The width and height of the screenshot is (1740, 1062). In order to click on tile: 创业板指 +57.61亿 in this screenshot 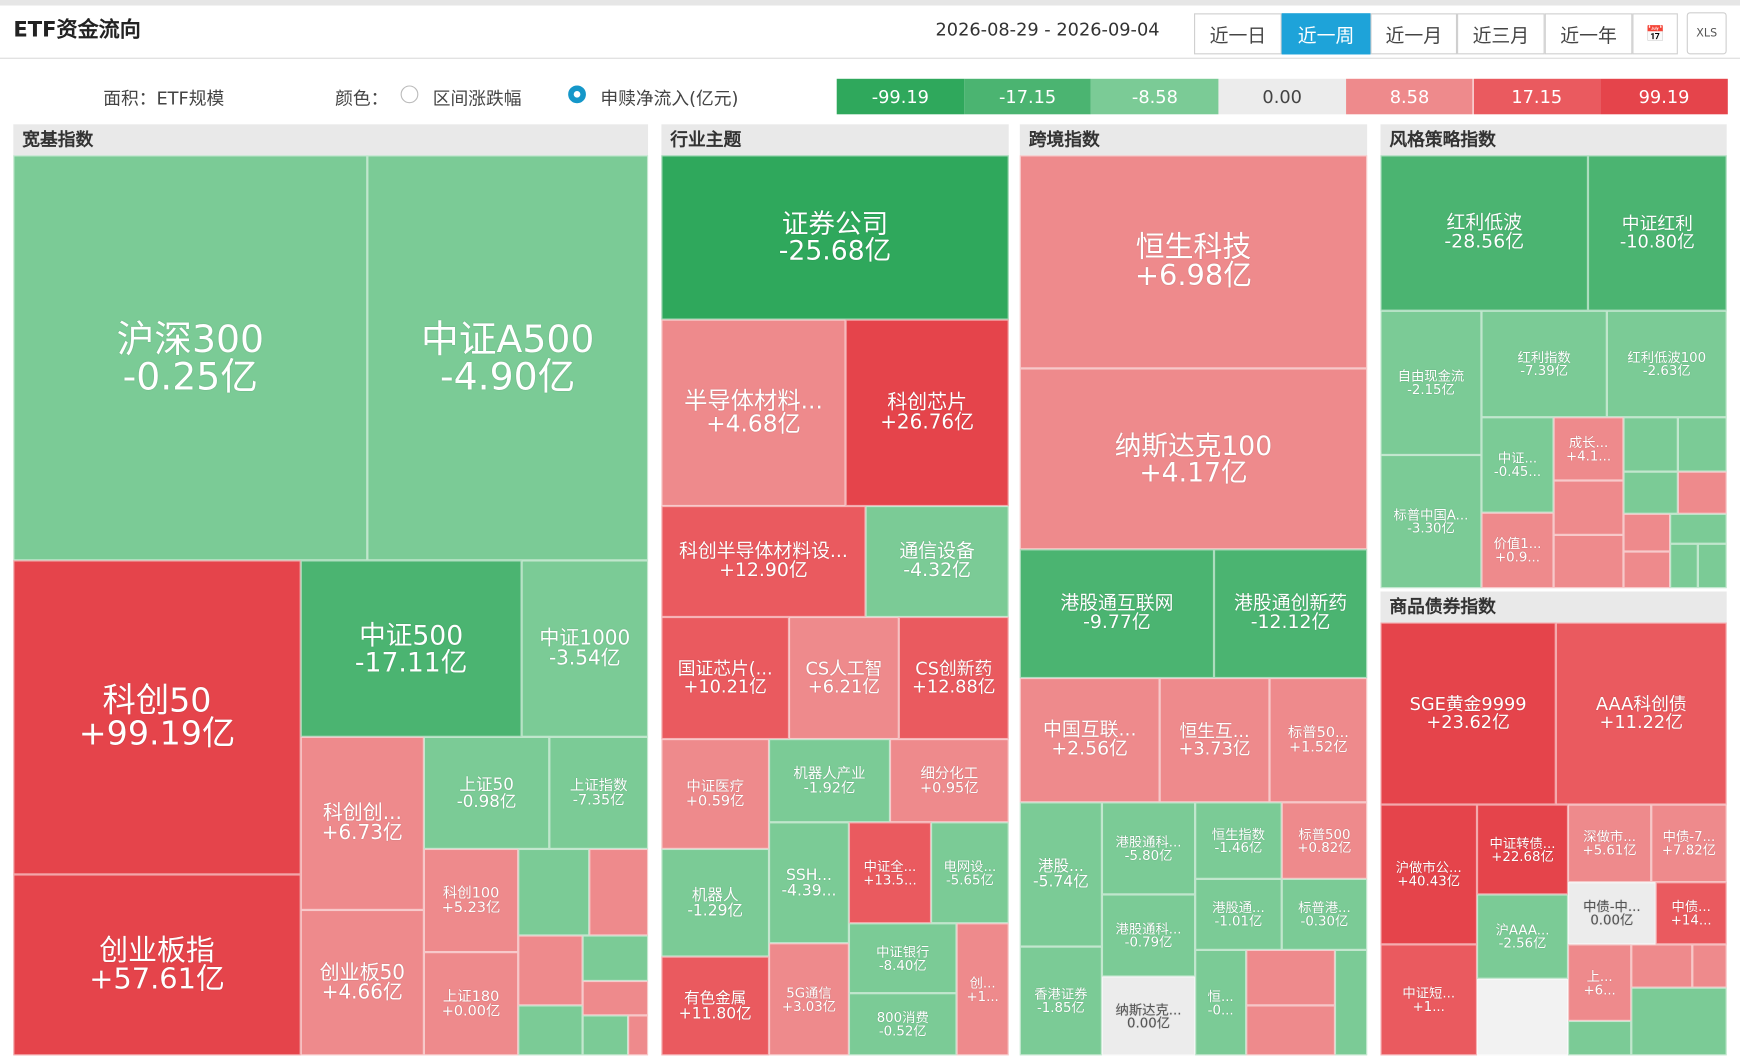, I will do `click(157, 965)`.